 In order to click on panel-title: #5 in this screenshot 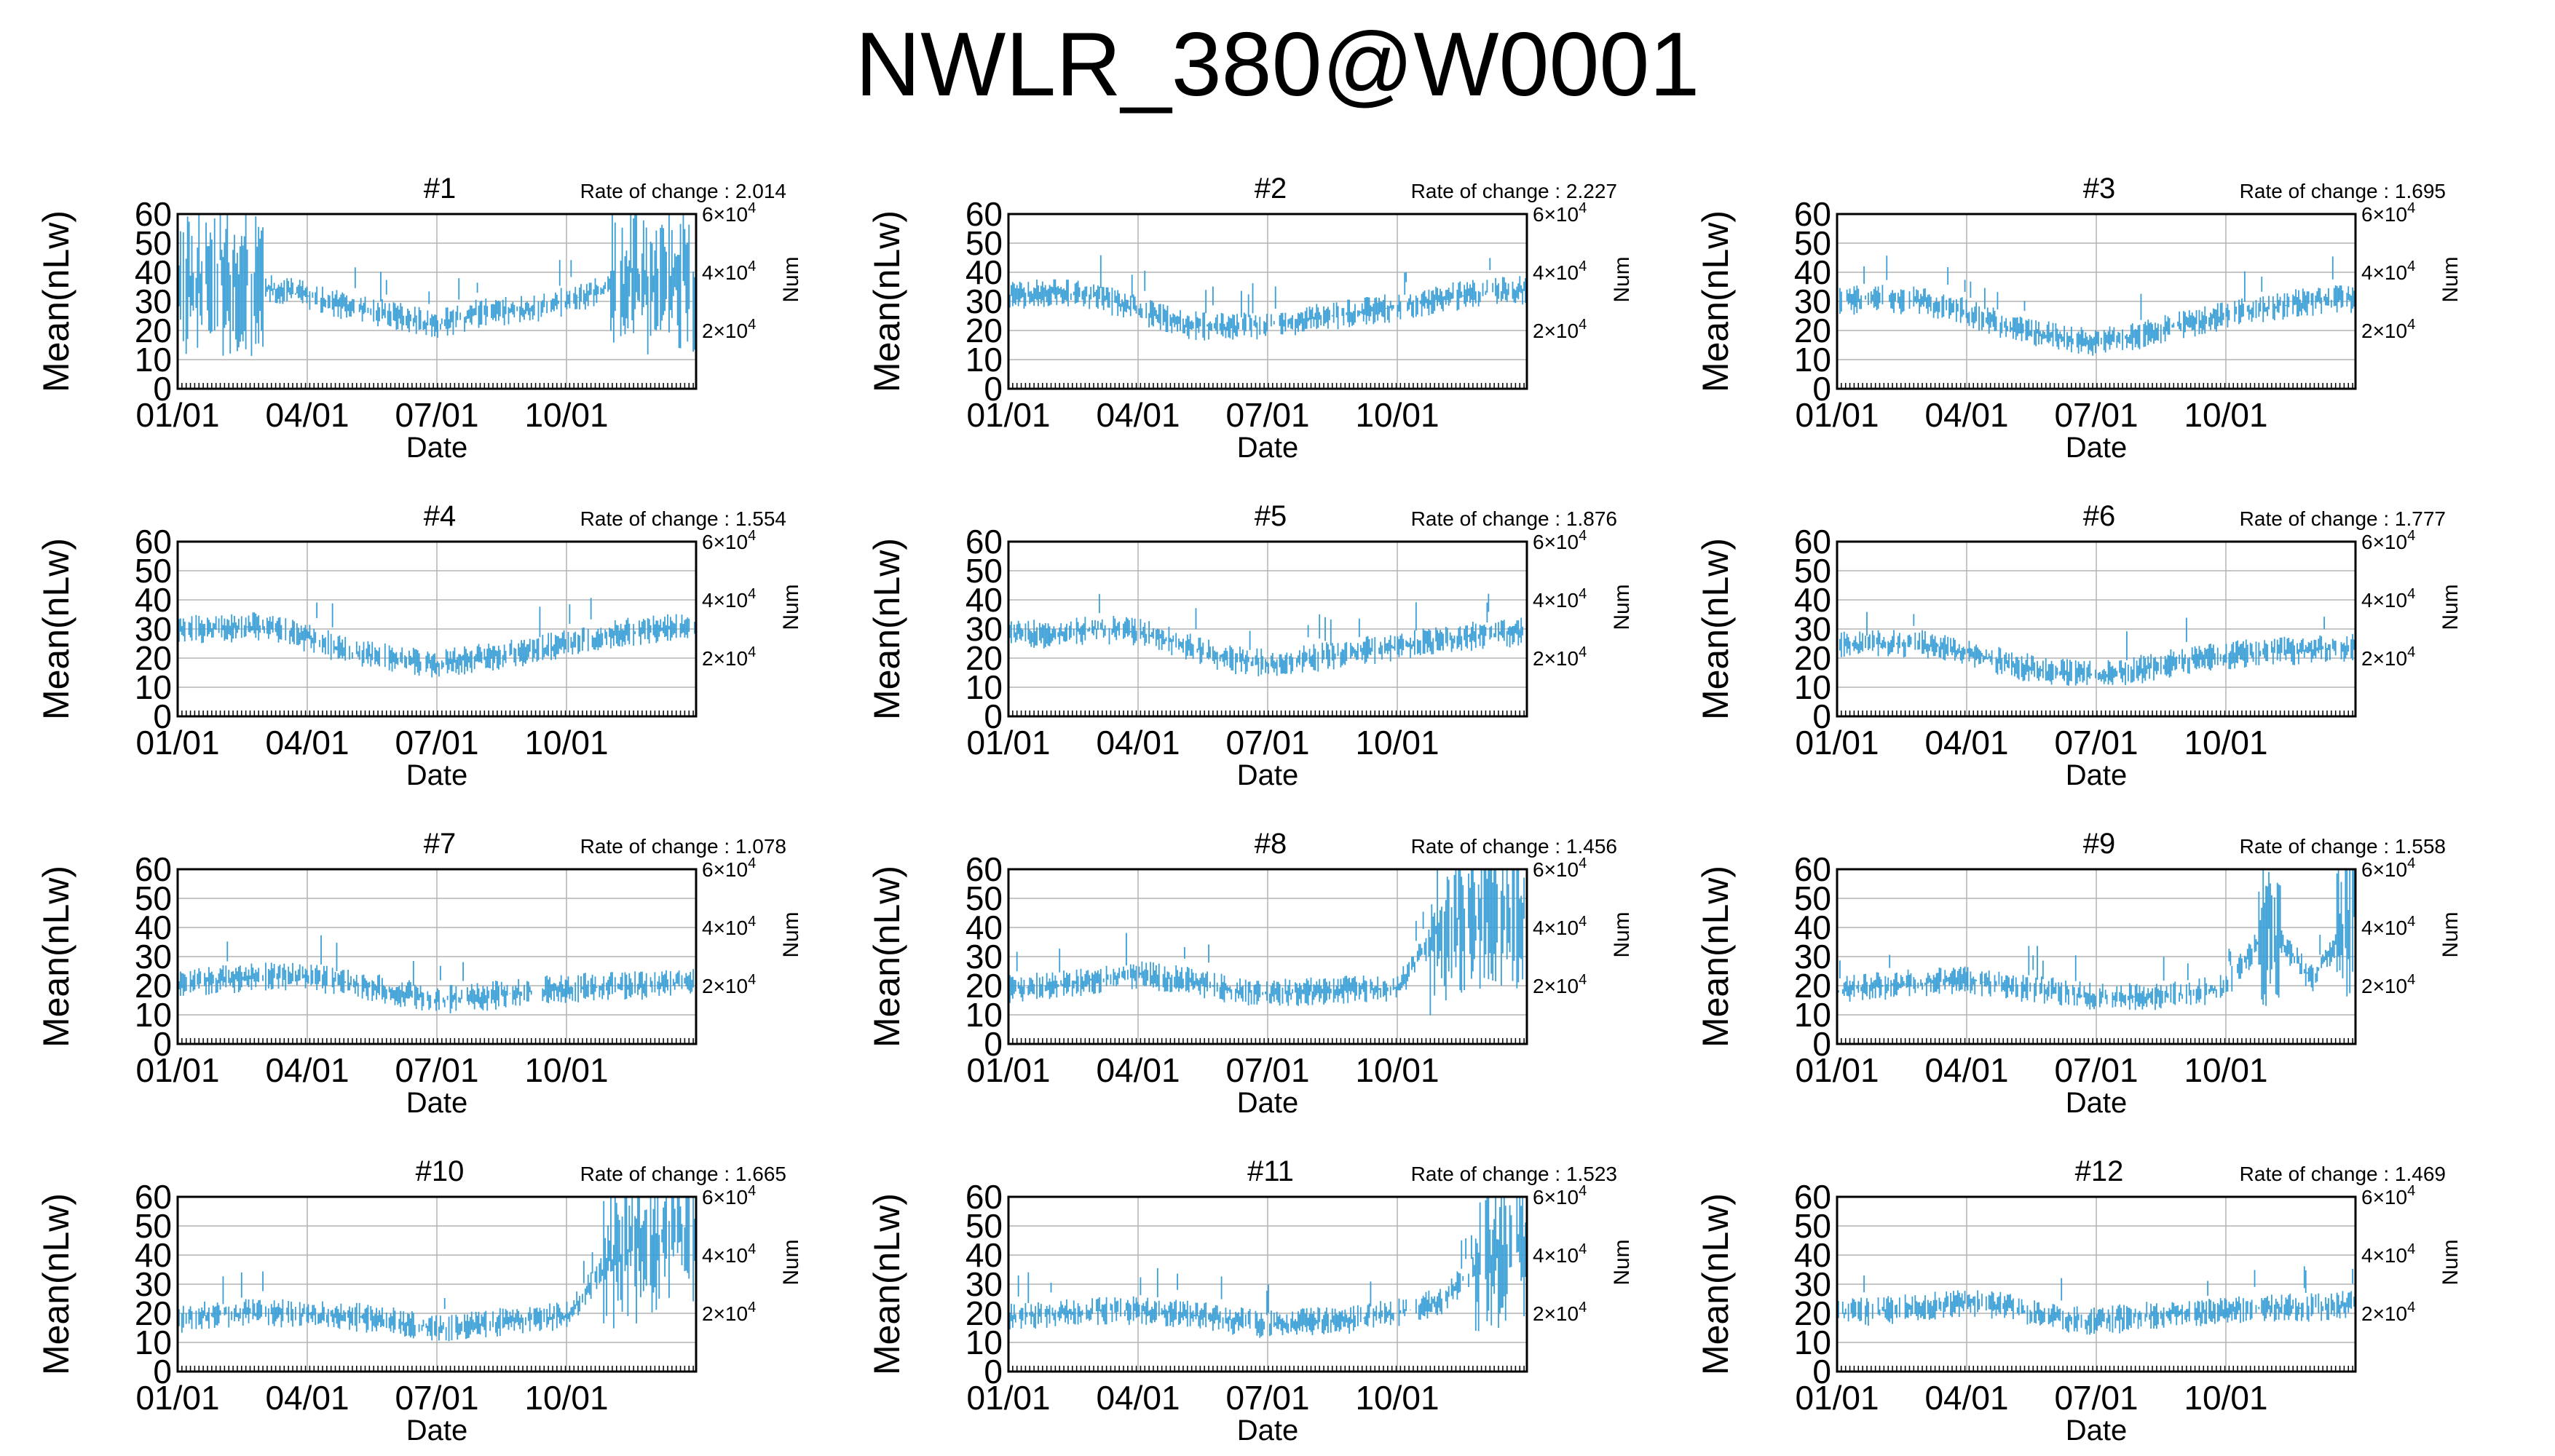, I will do `click(1271, 516)`.